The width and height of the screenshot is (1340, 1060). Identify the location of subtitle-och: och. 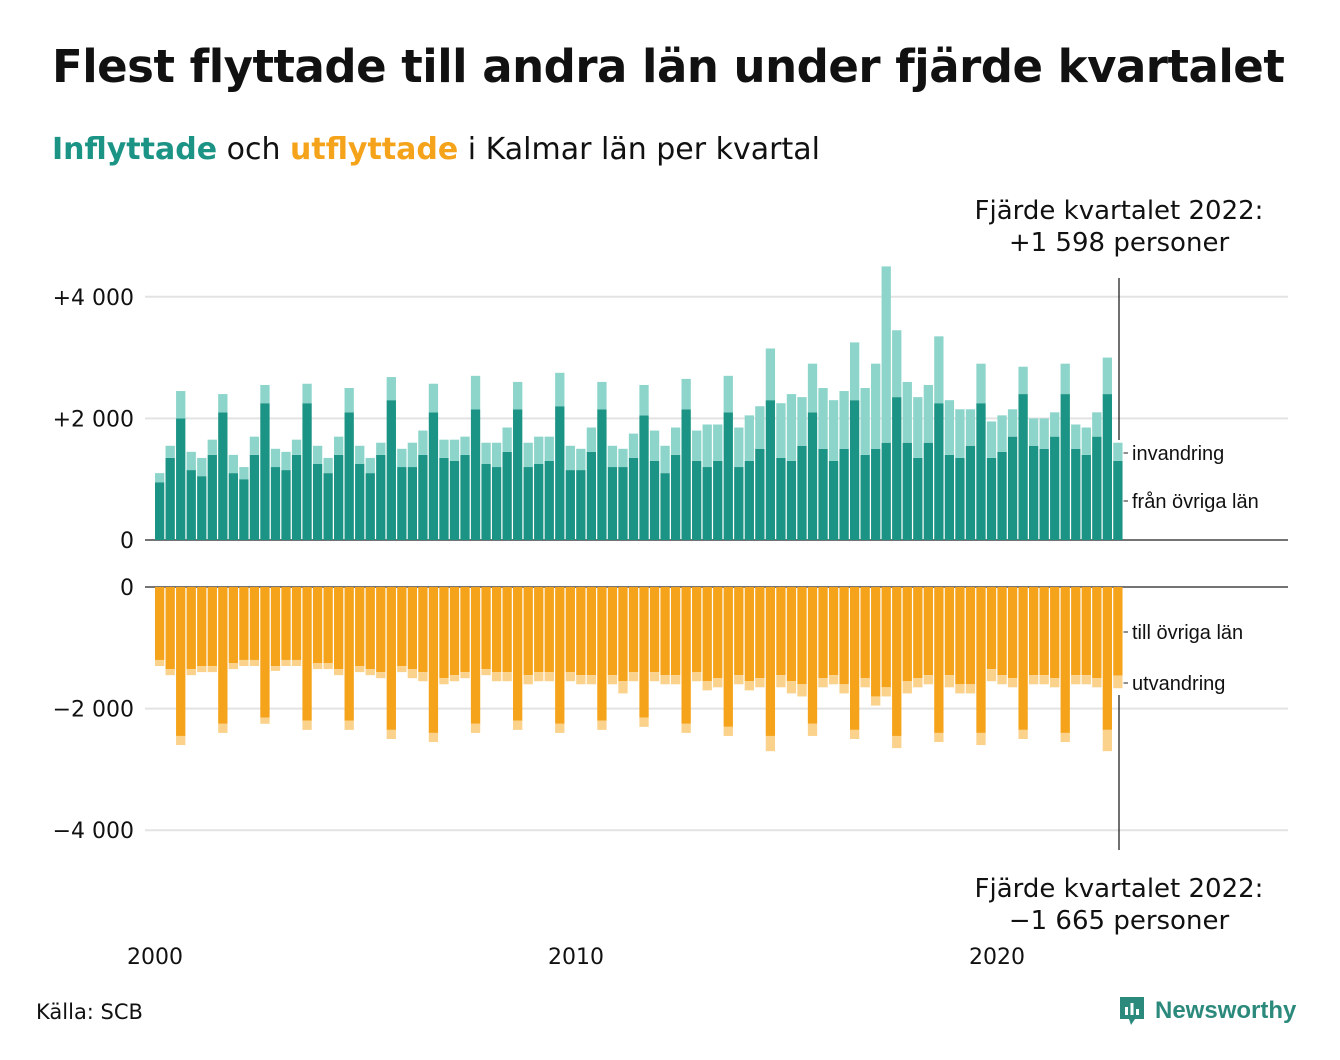
(253, 149).